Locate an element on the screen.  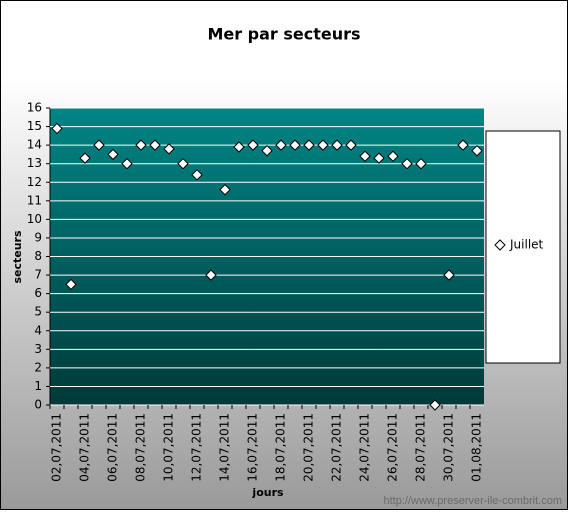
y-tick-label: 3 is located at coordinates (38, 349).